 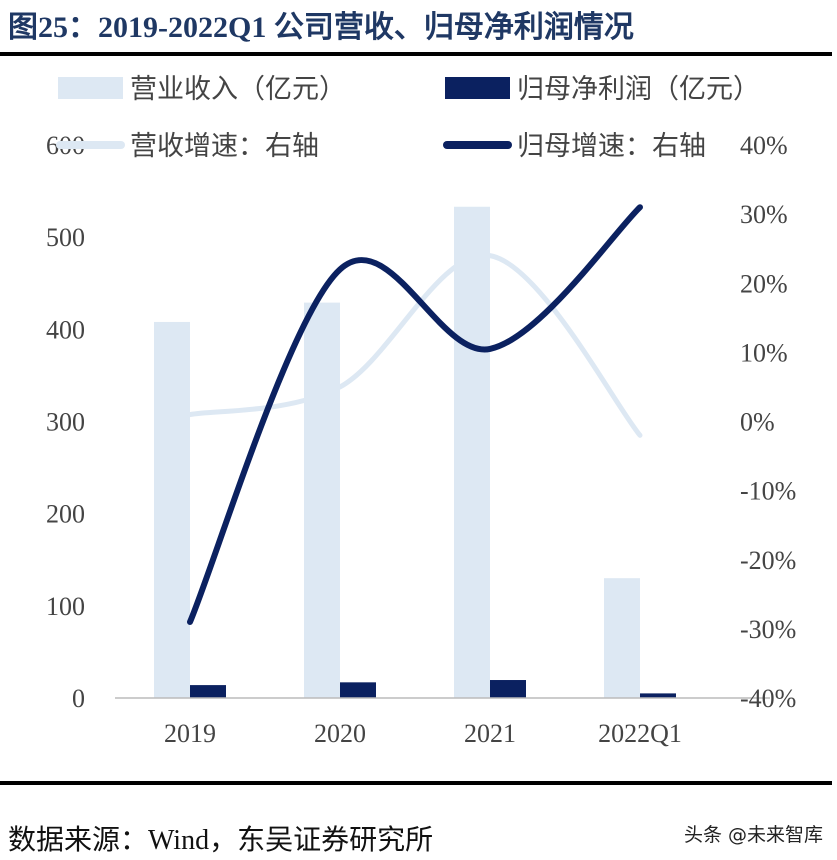 What do you see at coordinates (416, 783) in the screenshot?
I see `footer-divider` at bounding box center [416, 783].